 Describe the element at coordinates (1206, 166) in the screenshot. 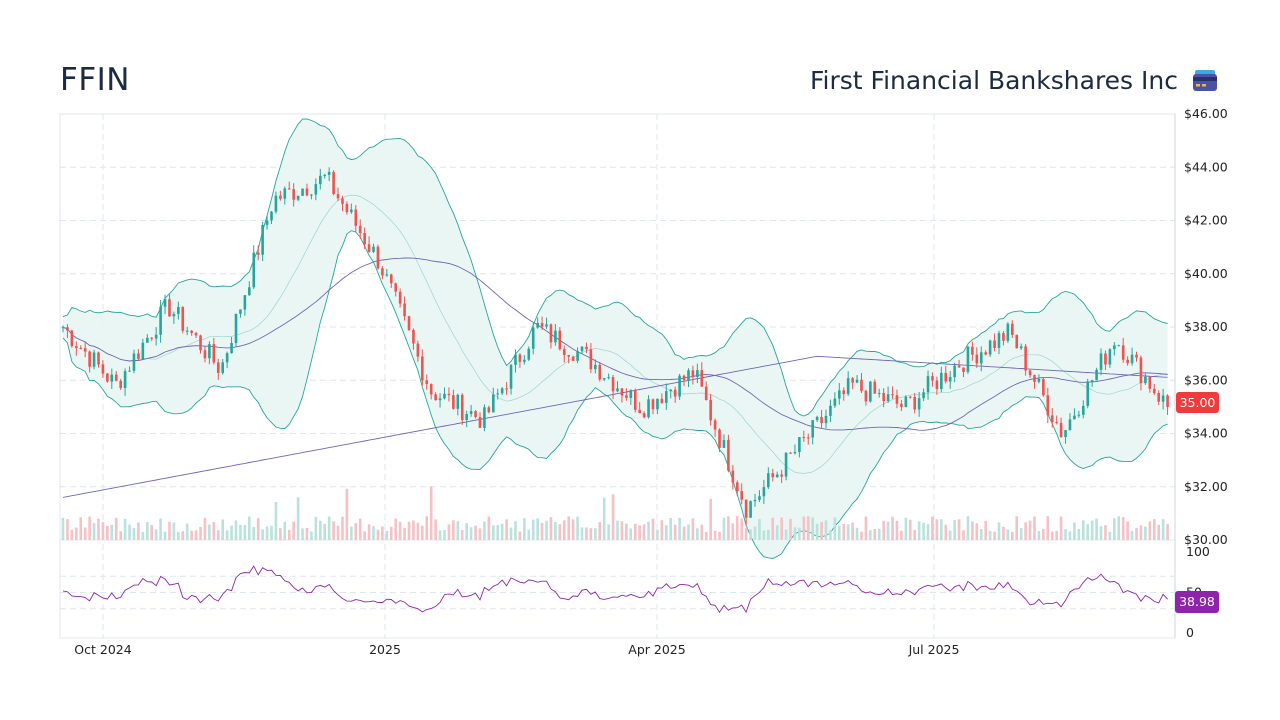

I see `y-tick-label: $44.00` at that location.